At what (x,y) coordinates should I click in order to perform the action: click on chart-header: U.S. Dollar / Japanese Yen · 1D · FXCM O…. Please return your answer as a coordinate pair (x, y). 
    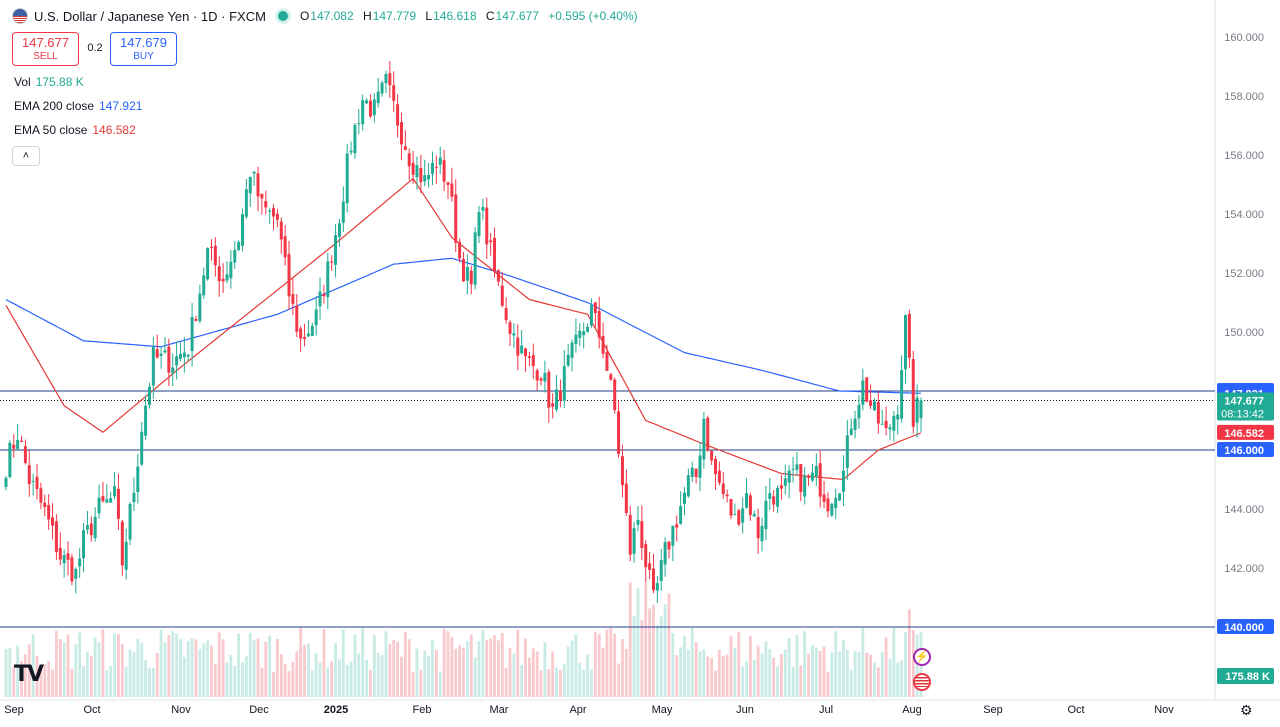
    Looking at the image, I should click on (328, 16).